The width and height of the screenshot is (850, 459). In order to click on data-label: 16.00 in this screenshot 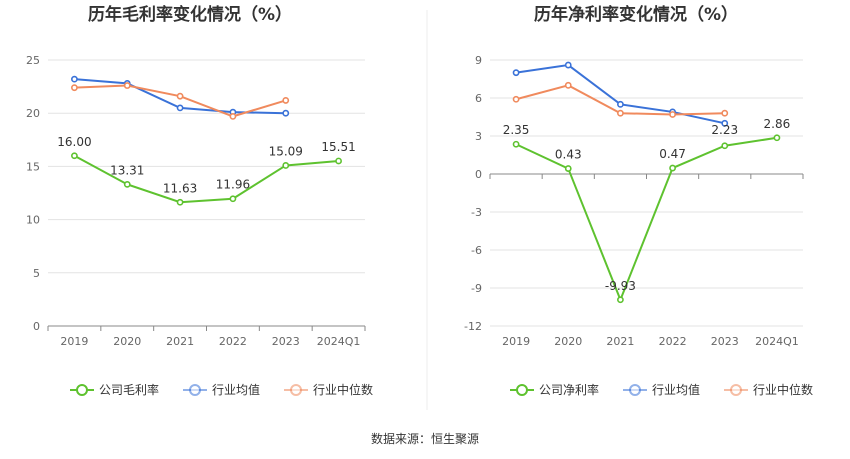, I will do `click(74, 142)`.